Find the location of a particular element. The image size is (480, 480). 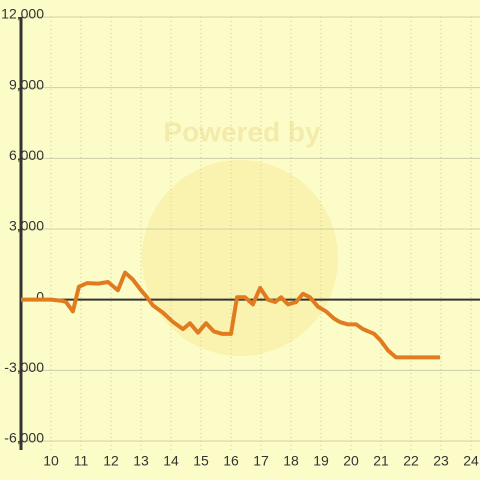

x-tick-label: 24 is located at coordinates (471, 461).